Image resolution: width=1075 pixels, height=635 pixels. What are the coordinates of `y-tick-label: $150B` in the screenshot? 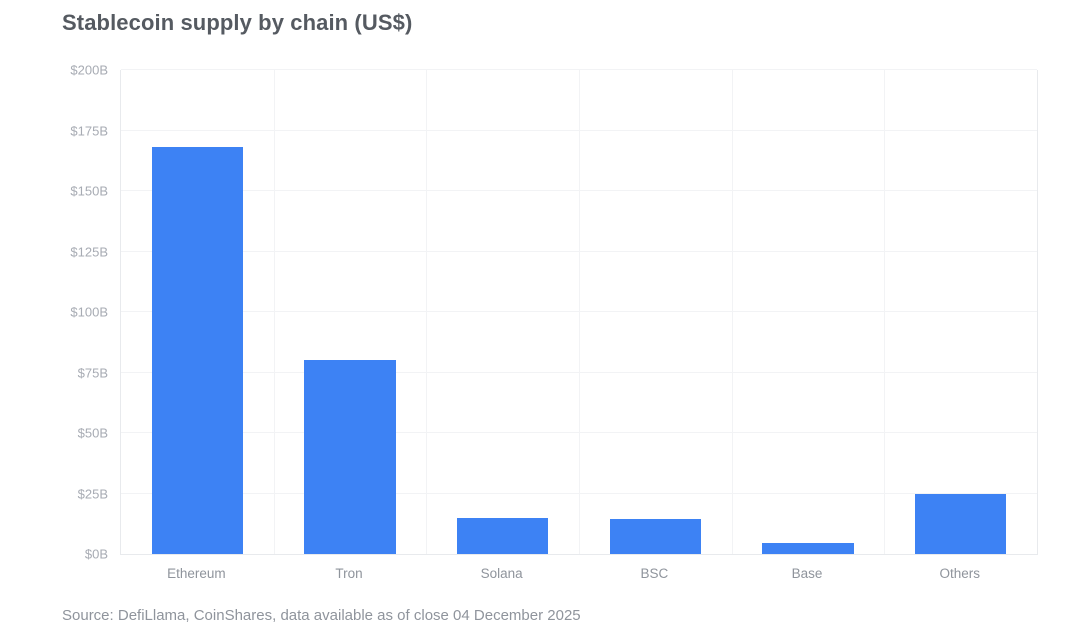 It's located at (89, 191).